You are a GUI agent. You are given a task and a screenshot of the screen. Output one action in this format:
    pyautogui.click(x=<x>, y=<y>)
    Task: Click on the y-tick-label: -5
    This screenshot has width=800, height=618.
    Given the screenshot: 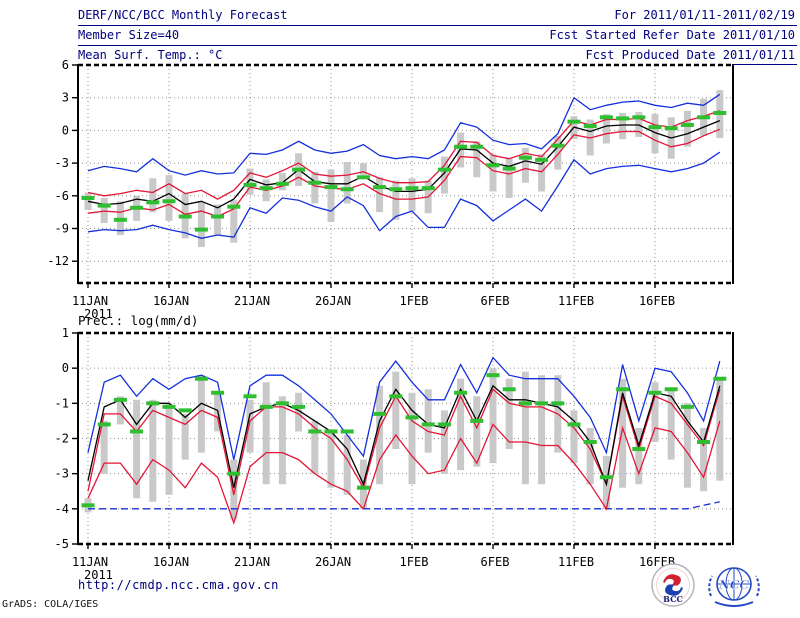 What is the action you would take?
    pyautogui.click(x=62, y=544)
    